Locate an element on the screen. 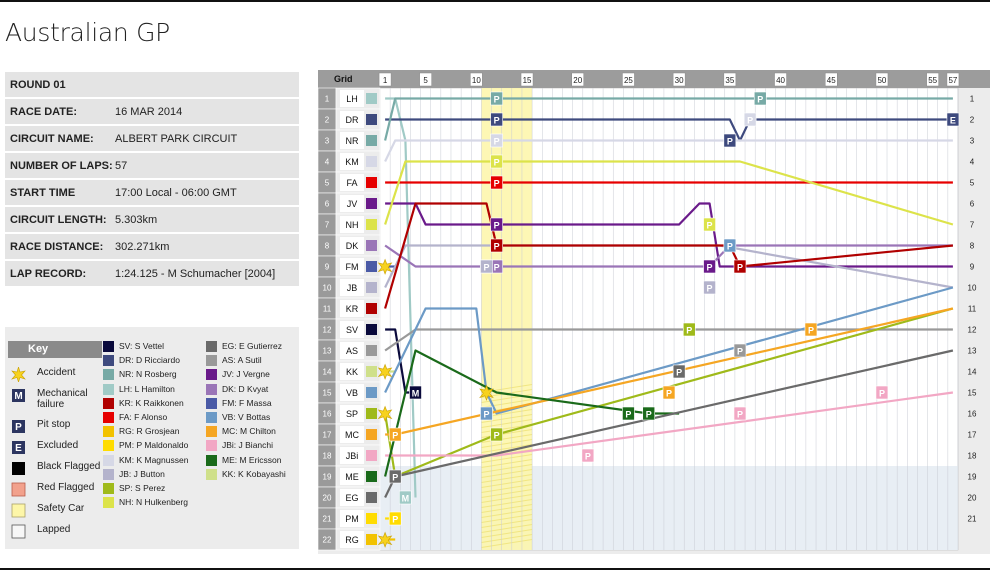 This screenshot has height=572, width=990. grid-driver-code: KK is located at coordinates (352, 372).